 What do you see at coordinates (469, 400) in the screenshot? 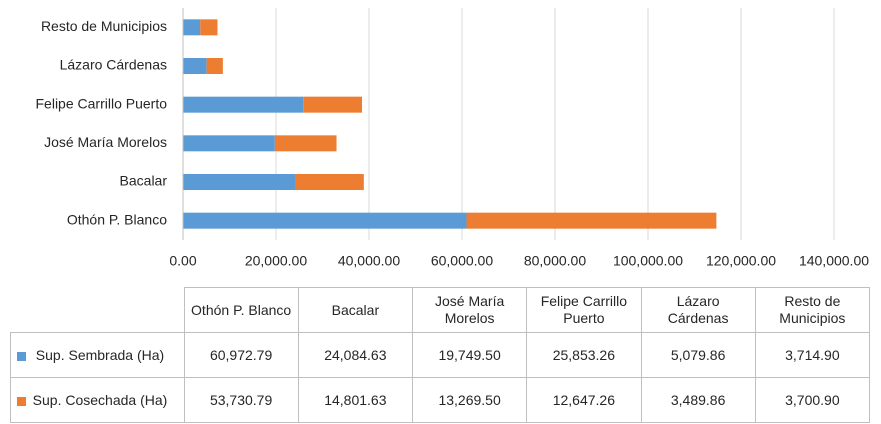
I see `value-cell: 13,269.50` at bounding box center [469, 400].